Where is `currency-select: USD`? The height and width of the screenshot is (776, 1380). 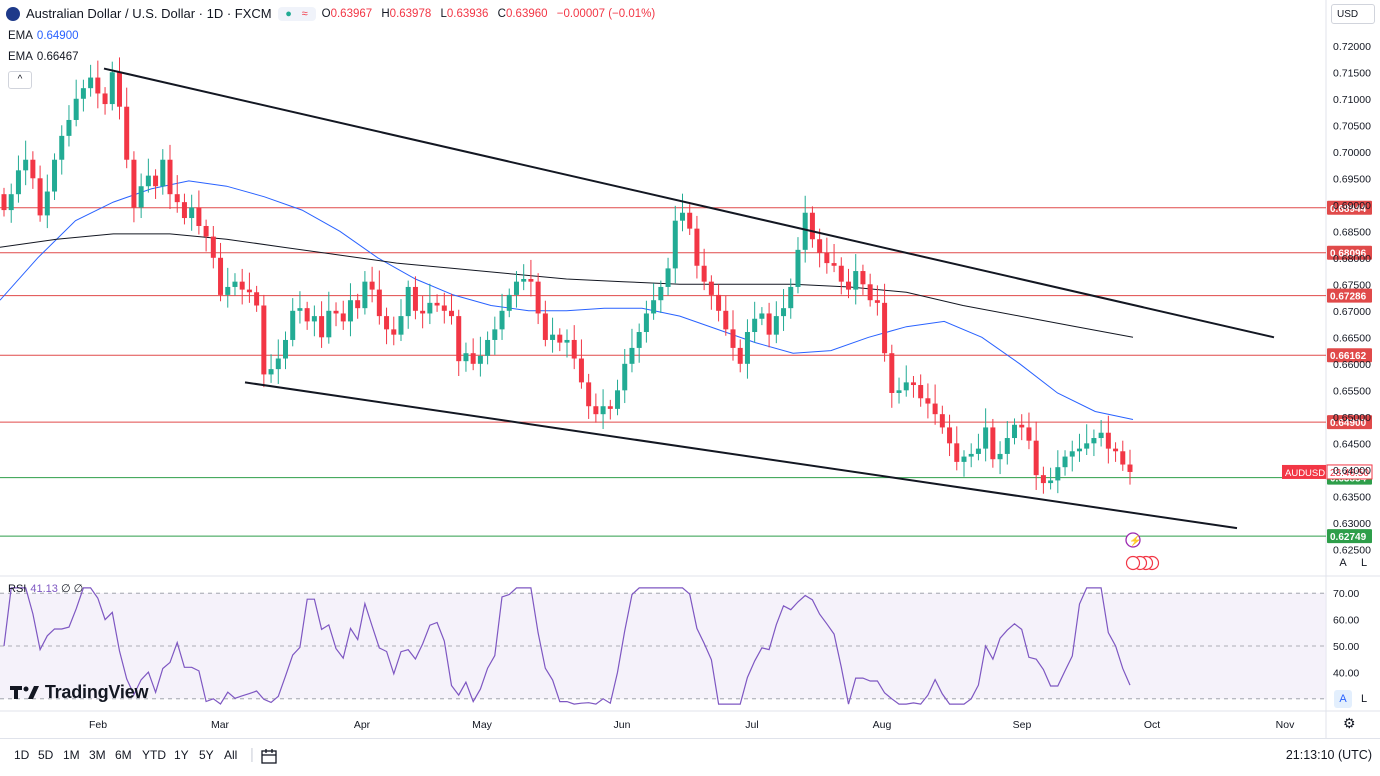 currency-select: USD is located at coordinates (1353, 14).